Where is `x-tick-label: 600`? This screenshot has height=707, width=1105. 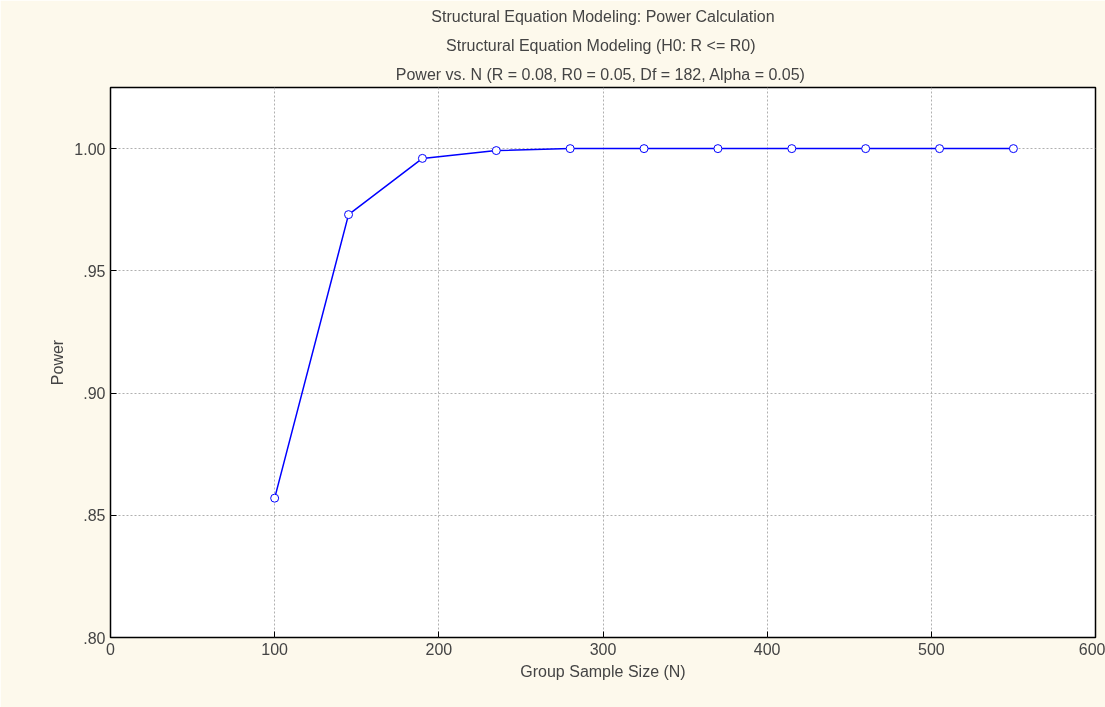
x-tick-label: 600 is located at coordinates (1091, 649).